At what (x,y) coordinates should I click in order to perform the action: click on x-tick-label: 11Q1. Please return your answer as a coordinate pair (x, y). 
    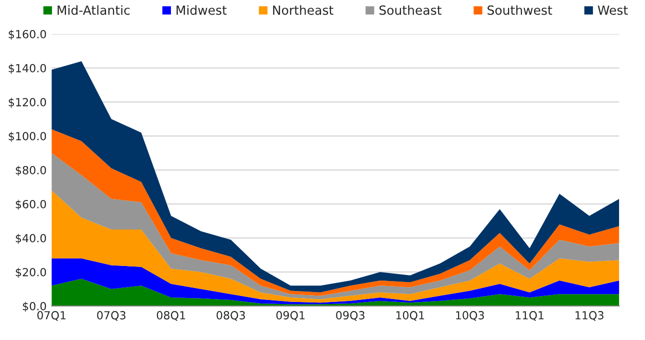
    Looking at the image, I should click on (530, 316).